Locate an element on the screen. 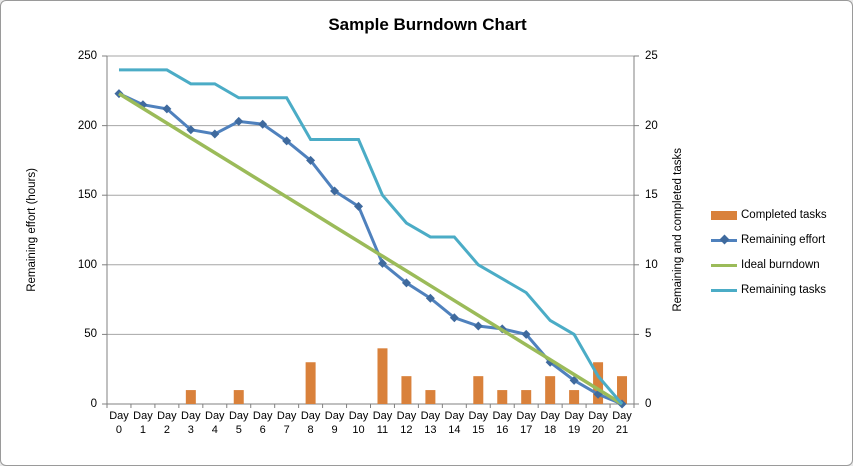 The height and width of the screenshot is (466, 853). y-right-tick: 15 is located at coordinates (651, 195).